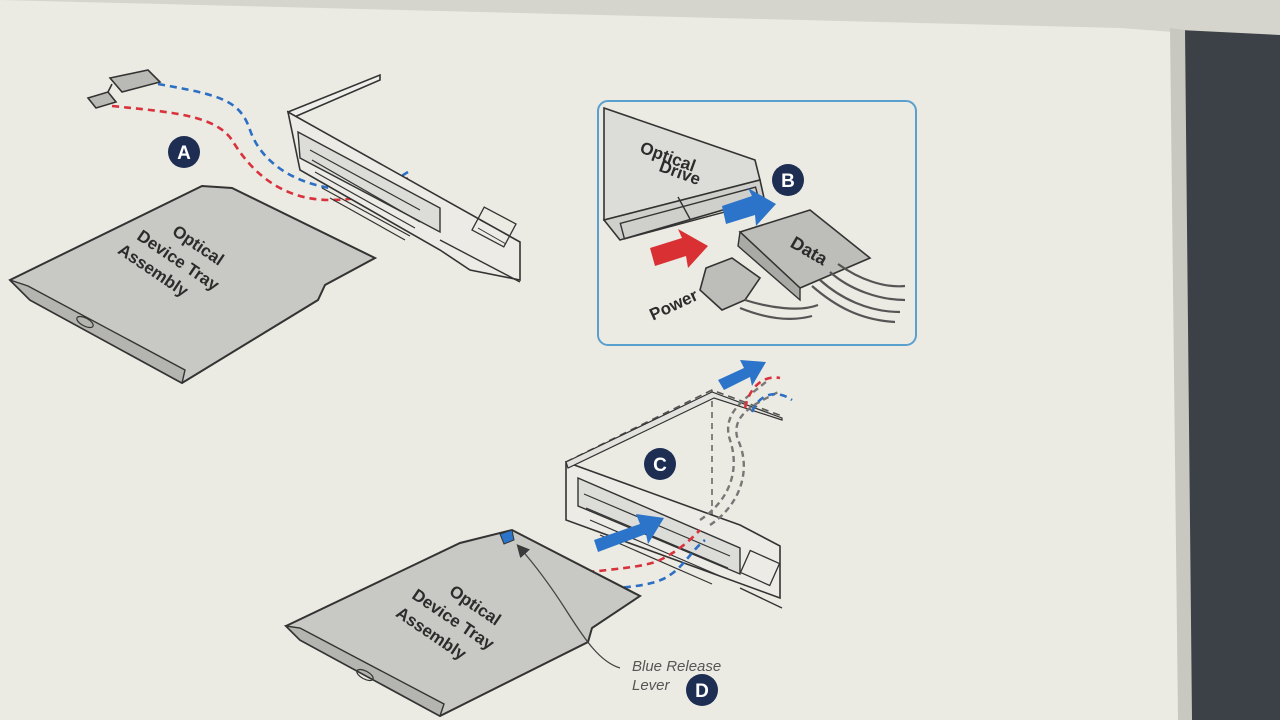  I want to click on svg-text: D, so click(702, 691).